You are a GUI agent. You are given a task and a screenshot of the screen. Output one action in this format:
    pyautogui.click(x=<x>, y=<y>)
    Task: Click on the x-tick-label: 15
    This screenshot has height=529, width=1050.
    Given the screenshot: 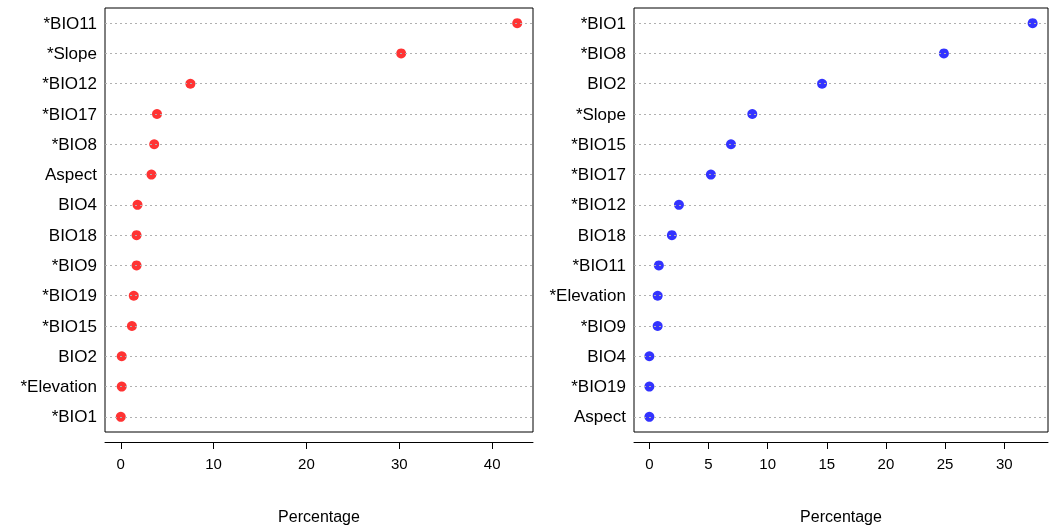 What is the action you would take?
    pyautogui.click(x=827, y=463)
    